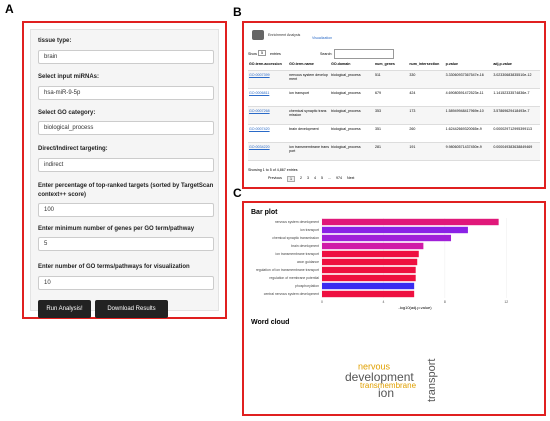 This screenshot has height=421, width=550. Describe the element at coordinates (270, 322) in the screenshot. I see `plot-title: Word cloud` at that location.